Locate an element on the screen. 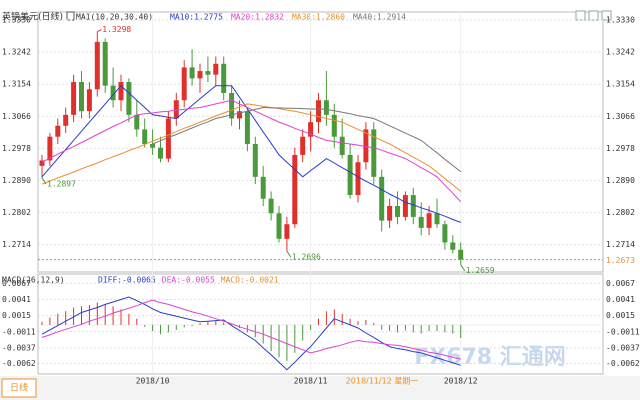  y-tick-label: 1.2714 is located at coordinates (620, 244).